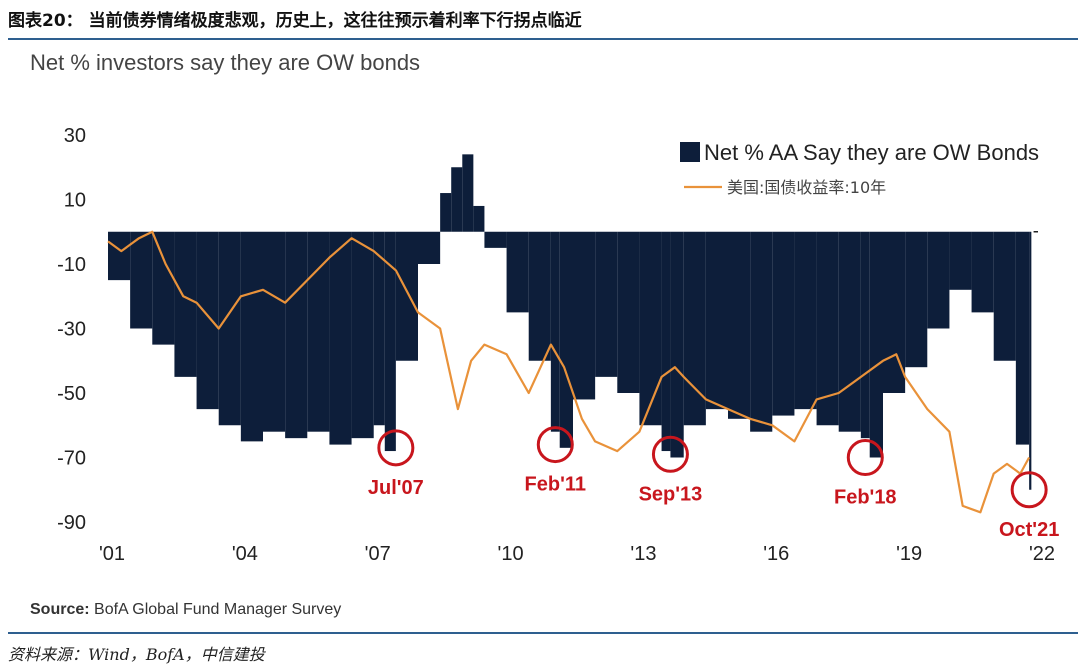 This screenshot has height=669, width=1080. What do you see at coordinates (60, 609) in the screenshot?
I see `source-label: Source:` at bounding box center [60, 609].